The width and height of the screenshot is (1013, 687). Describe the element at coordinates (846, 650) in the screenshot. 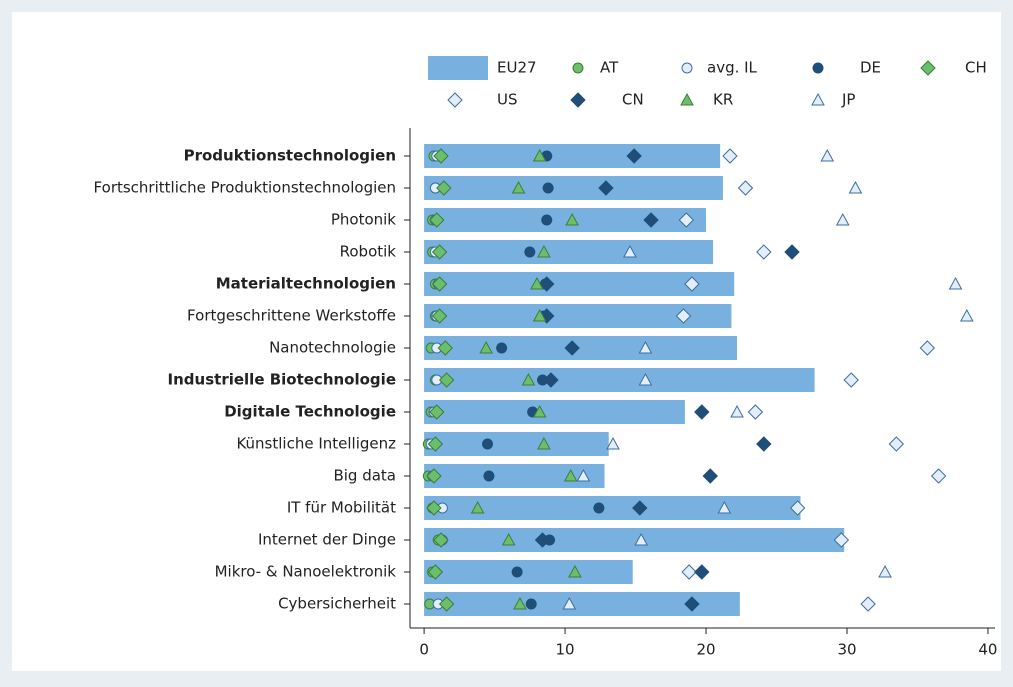

I see `x-tick-label: 30` at that location.